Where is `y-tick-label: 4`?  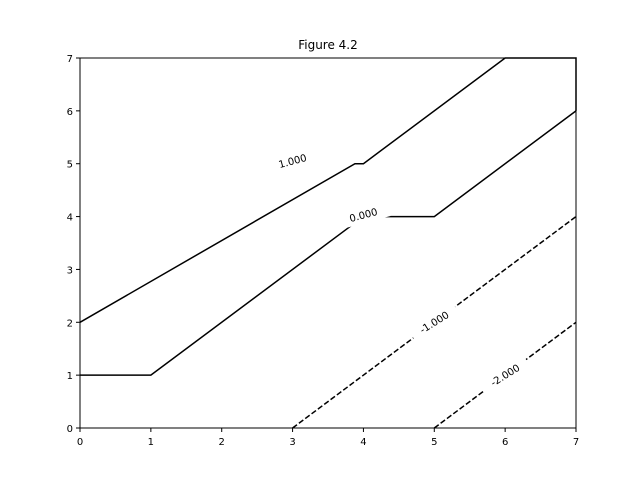
y-tick-label: 4 is located at coordinates (70, 218).